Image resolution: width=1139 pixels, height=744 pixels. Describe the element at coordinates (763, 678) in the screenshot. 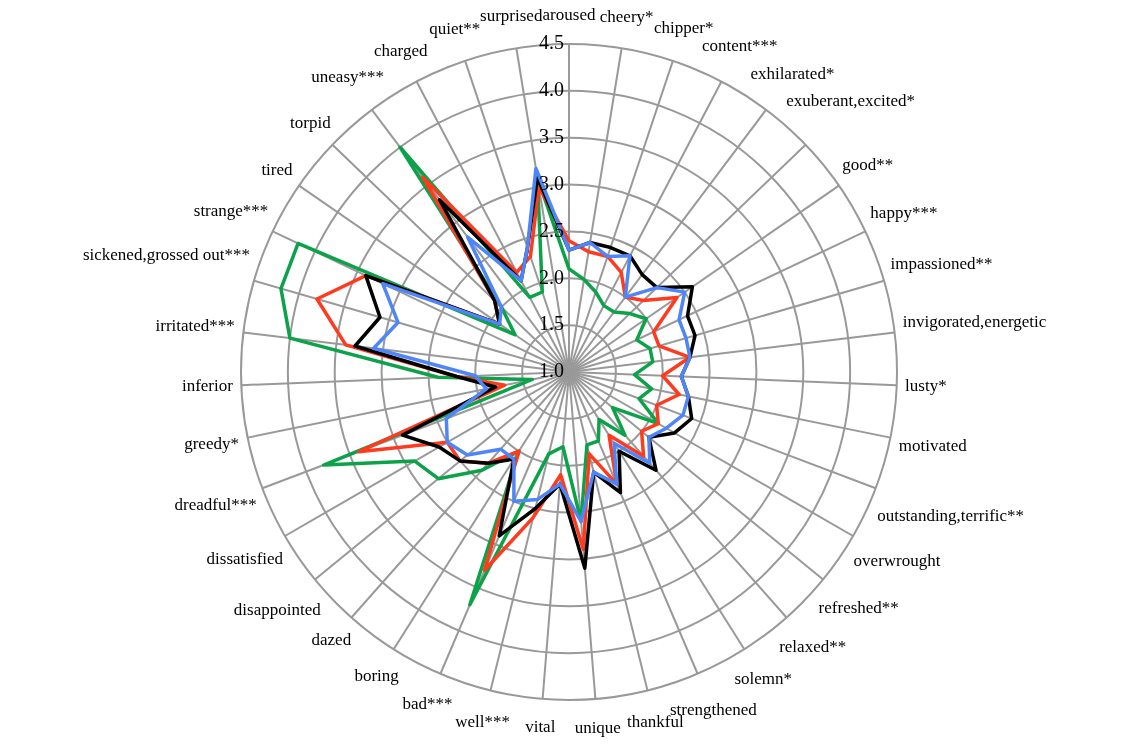

I see `spoke-label: solemn*` at that location.